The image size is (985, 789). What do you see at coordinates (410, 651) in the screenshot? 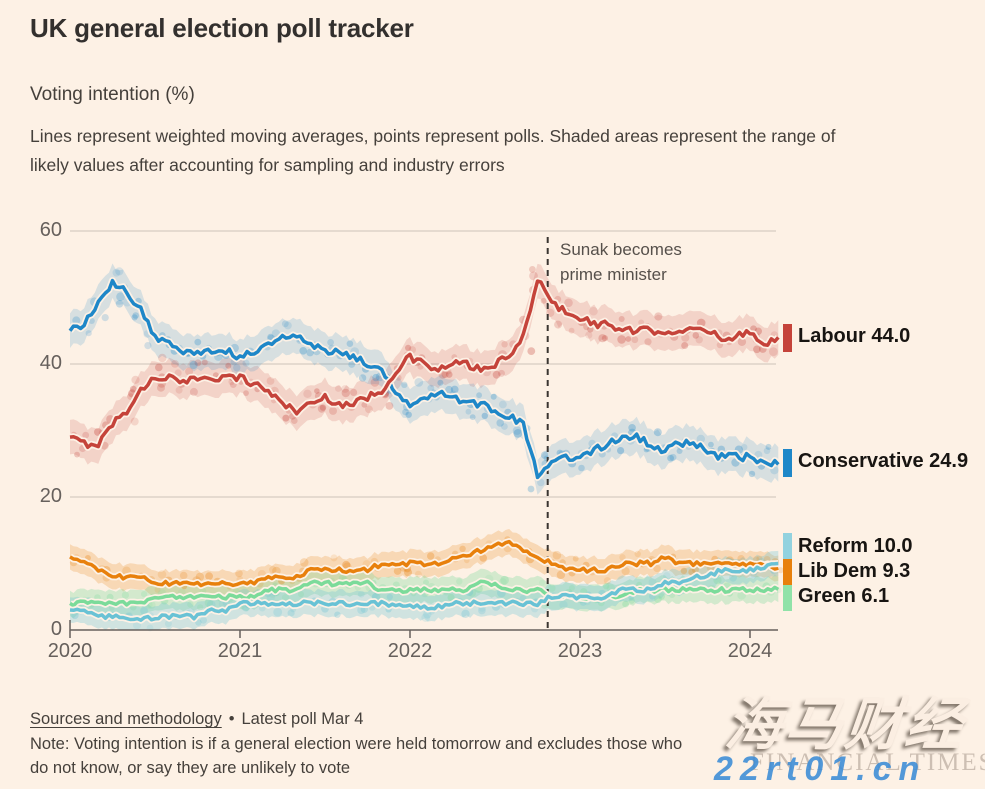
I see `x-axis-label-2022: 2022` at bounding box center [410, 651].